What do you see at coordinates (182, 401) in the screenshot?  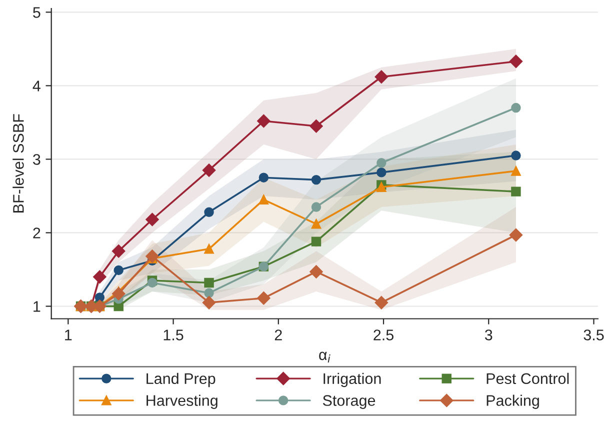 I see `legend-label: Harvesting` at bounding box center [182, 401].